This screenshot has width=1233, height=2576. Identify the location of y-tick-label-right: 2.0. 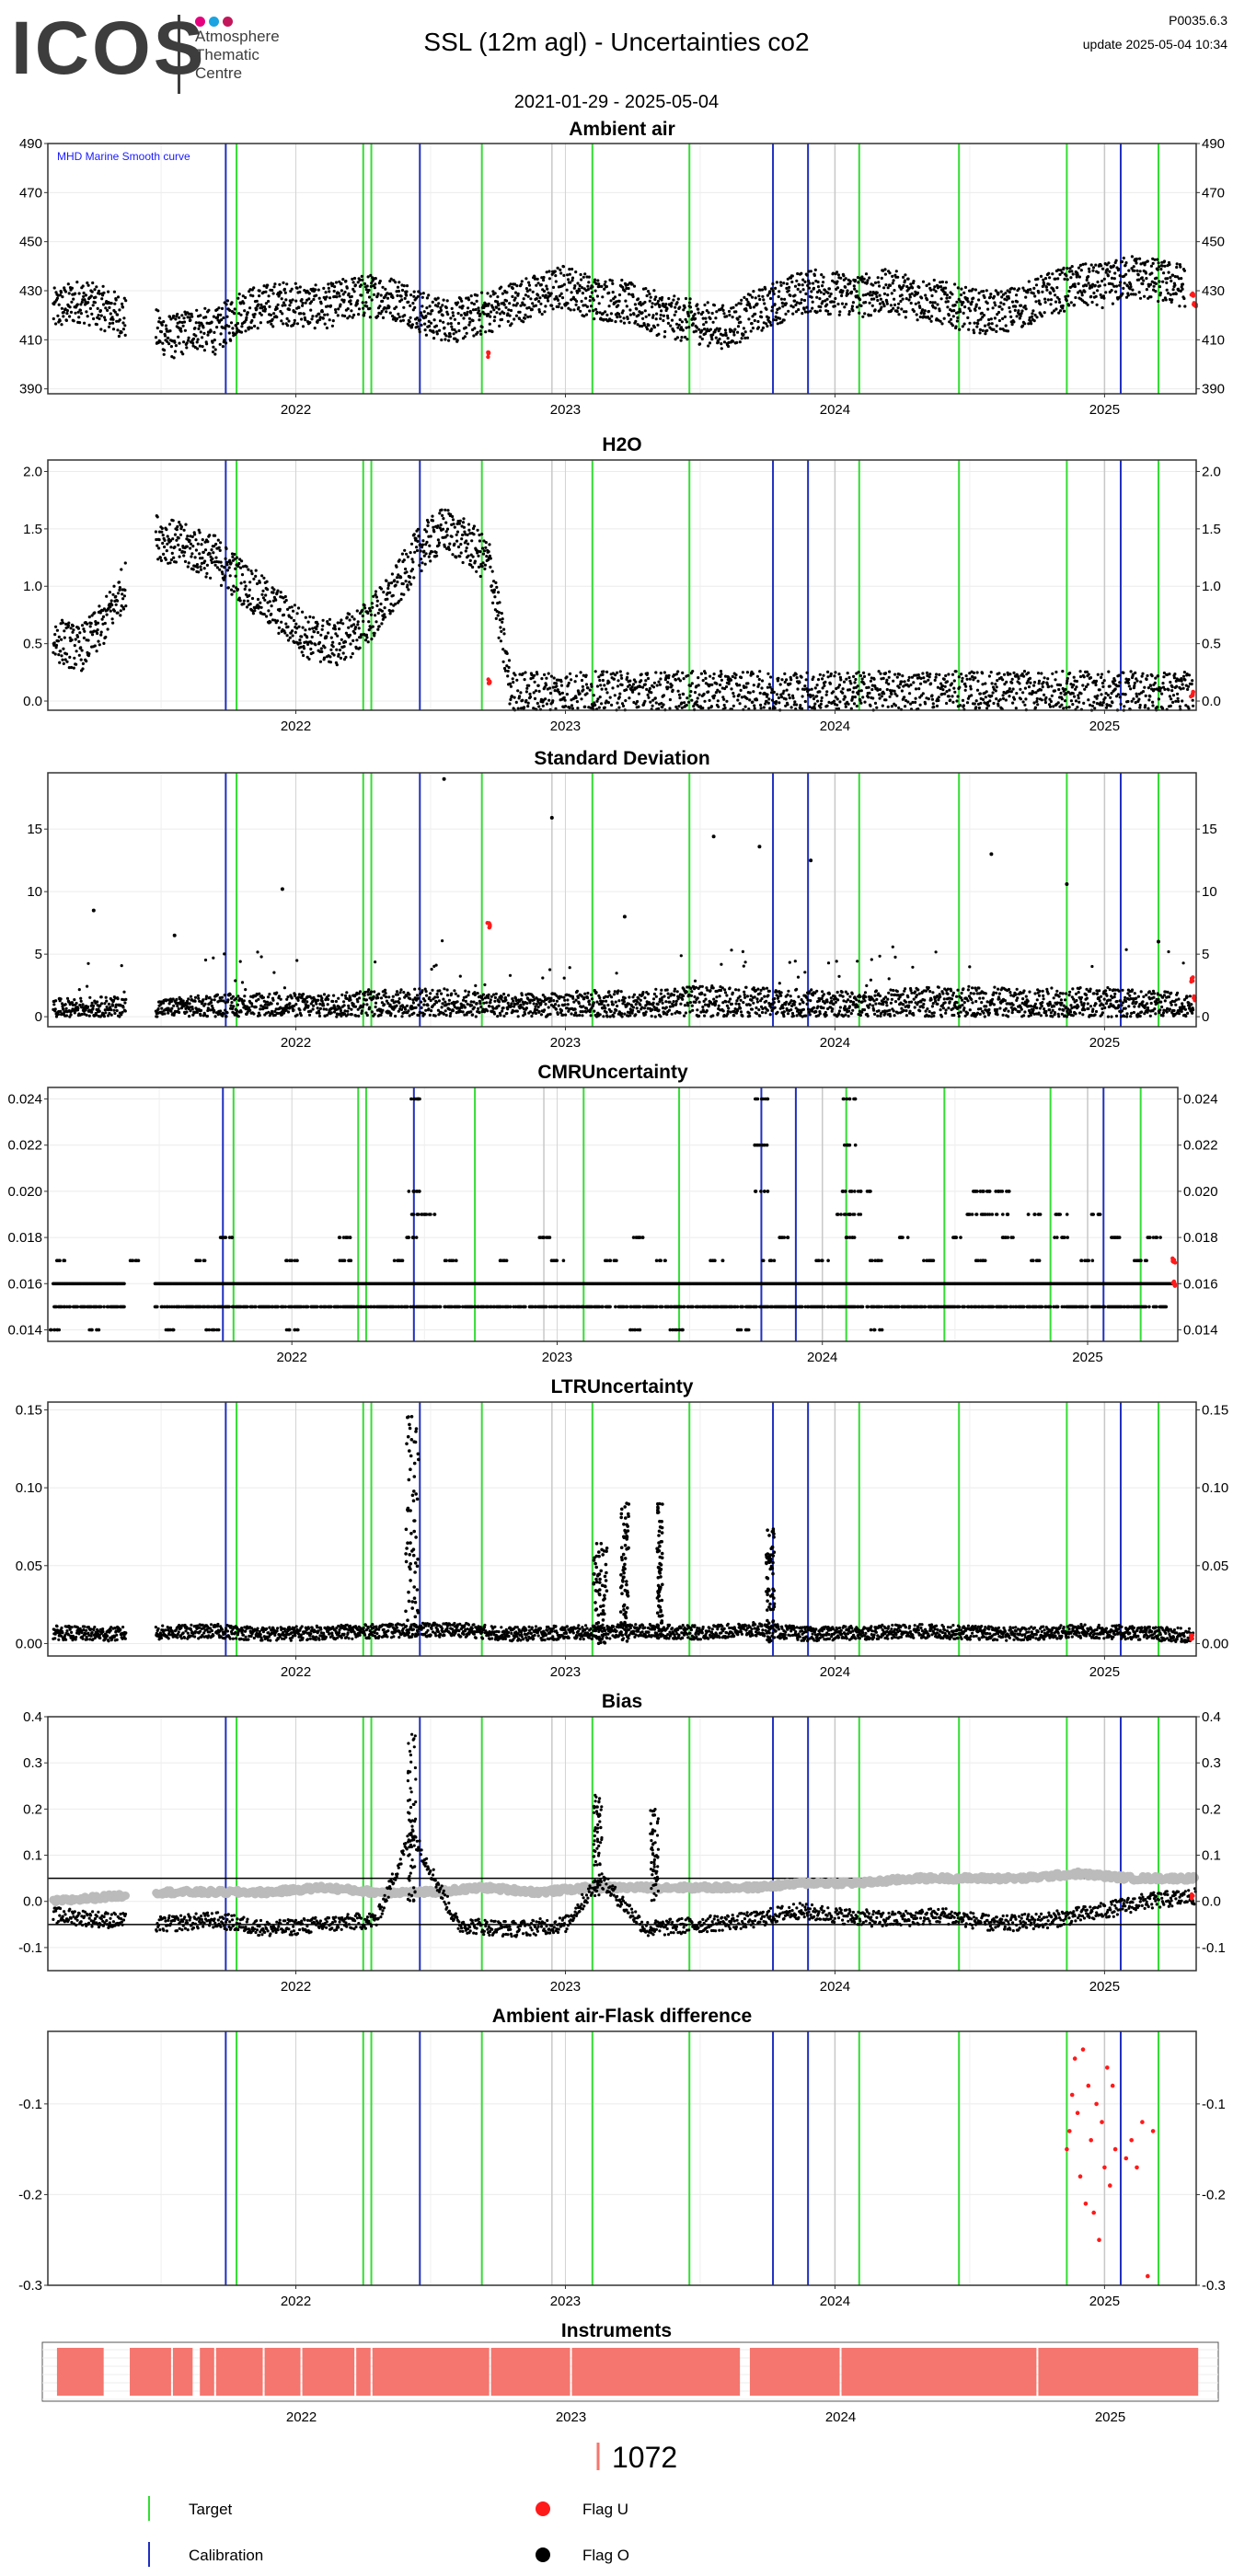
(1211, 471).